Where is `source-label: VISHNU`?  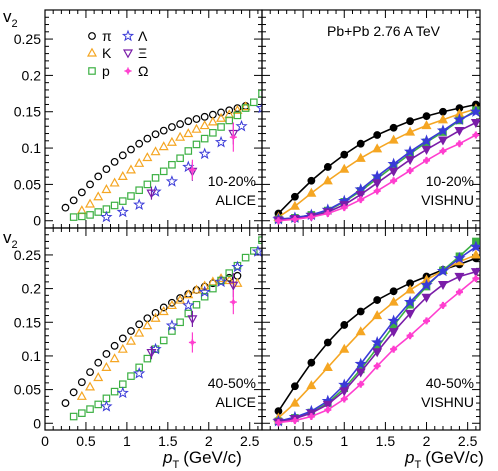 source-label: VISHNU is located at coordinates (447, 200).